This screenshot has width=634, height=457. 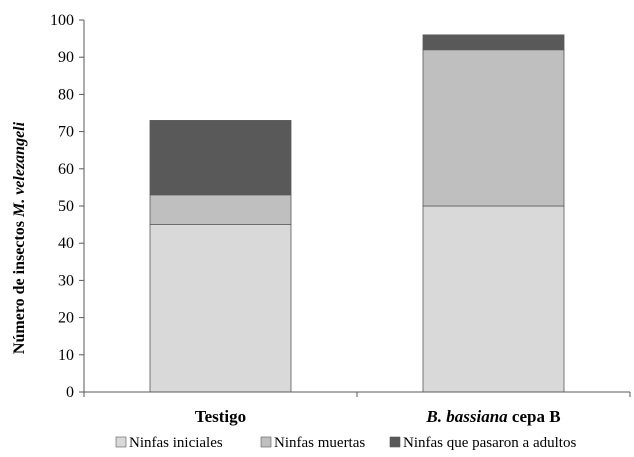 What do you see at coordinates (176, 443) in the screenshot?
I see `legend-label: Ninfas iniciales` at bounding box center [176, 443].